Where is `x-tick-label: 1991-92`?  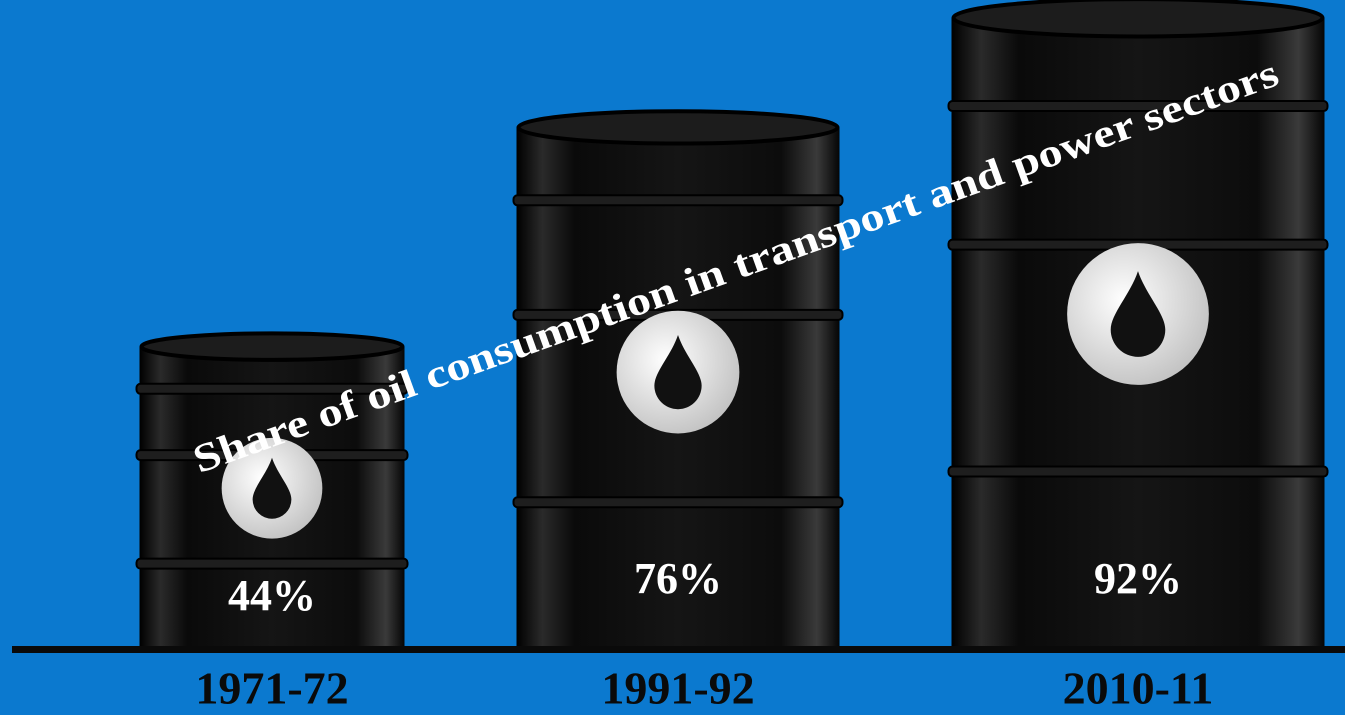 x-tick-label: 1991-92 is located at coordinates (677, 688).